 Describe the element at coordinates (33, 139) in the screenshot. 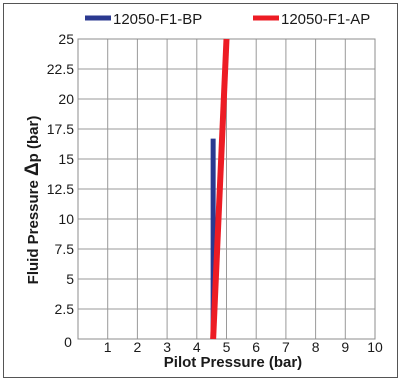

I see `y-axis-title-suffix: p (bar)` at that location.